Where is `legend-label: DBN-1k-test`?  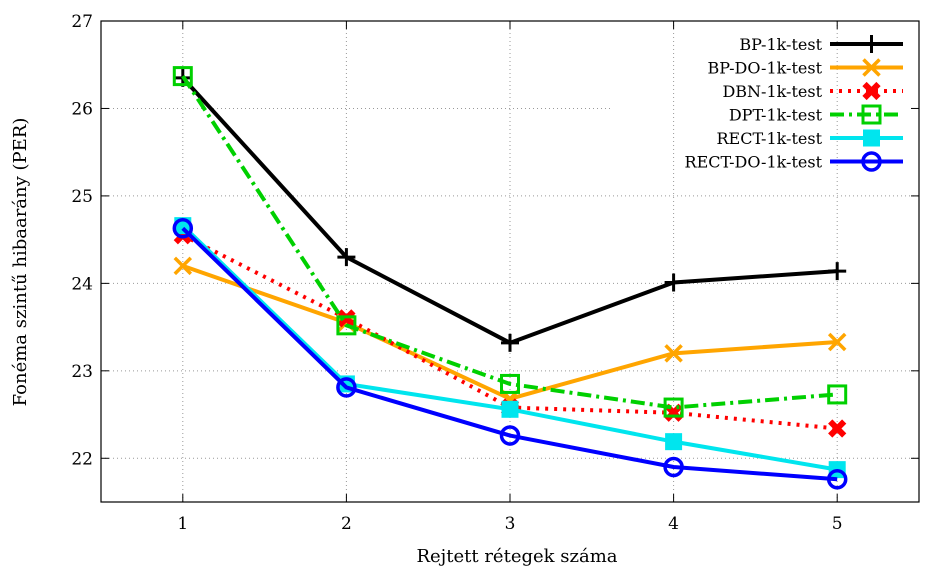 legend-label: DBN-1k-test is located at coordinates (772, 91).